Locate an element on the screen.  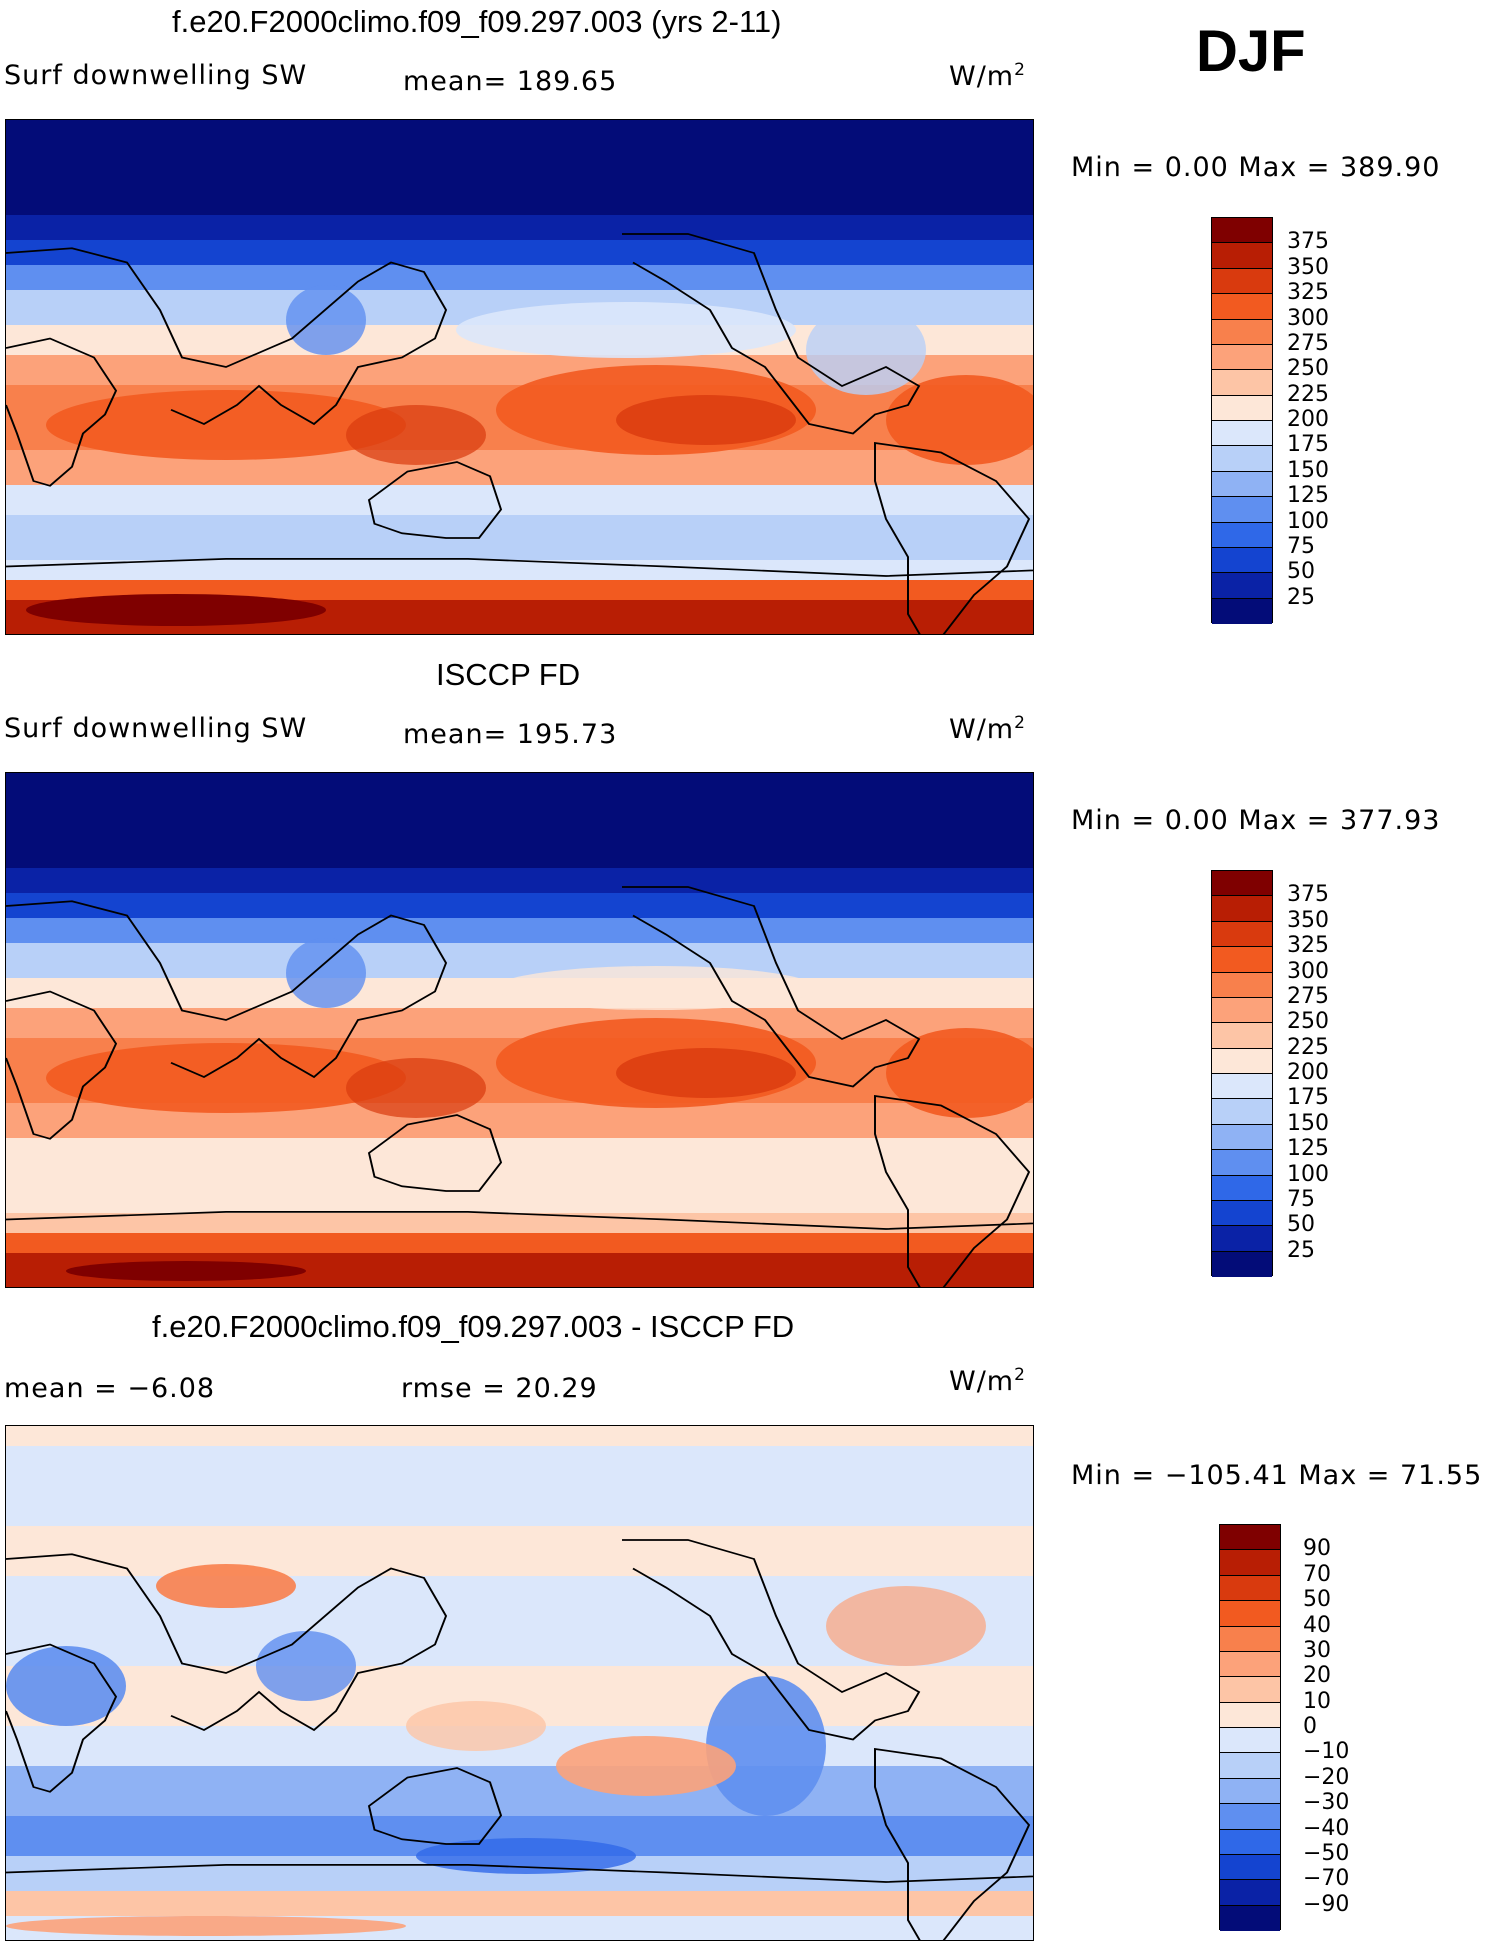
colorbar-tick-label: 225 is located at coordinates (1308, 394).